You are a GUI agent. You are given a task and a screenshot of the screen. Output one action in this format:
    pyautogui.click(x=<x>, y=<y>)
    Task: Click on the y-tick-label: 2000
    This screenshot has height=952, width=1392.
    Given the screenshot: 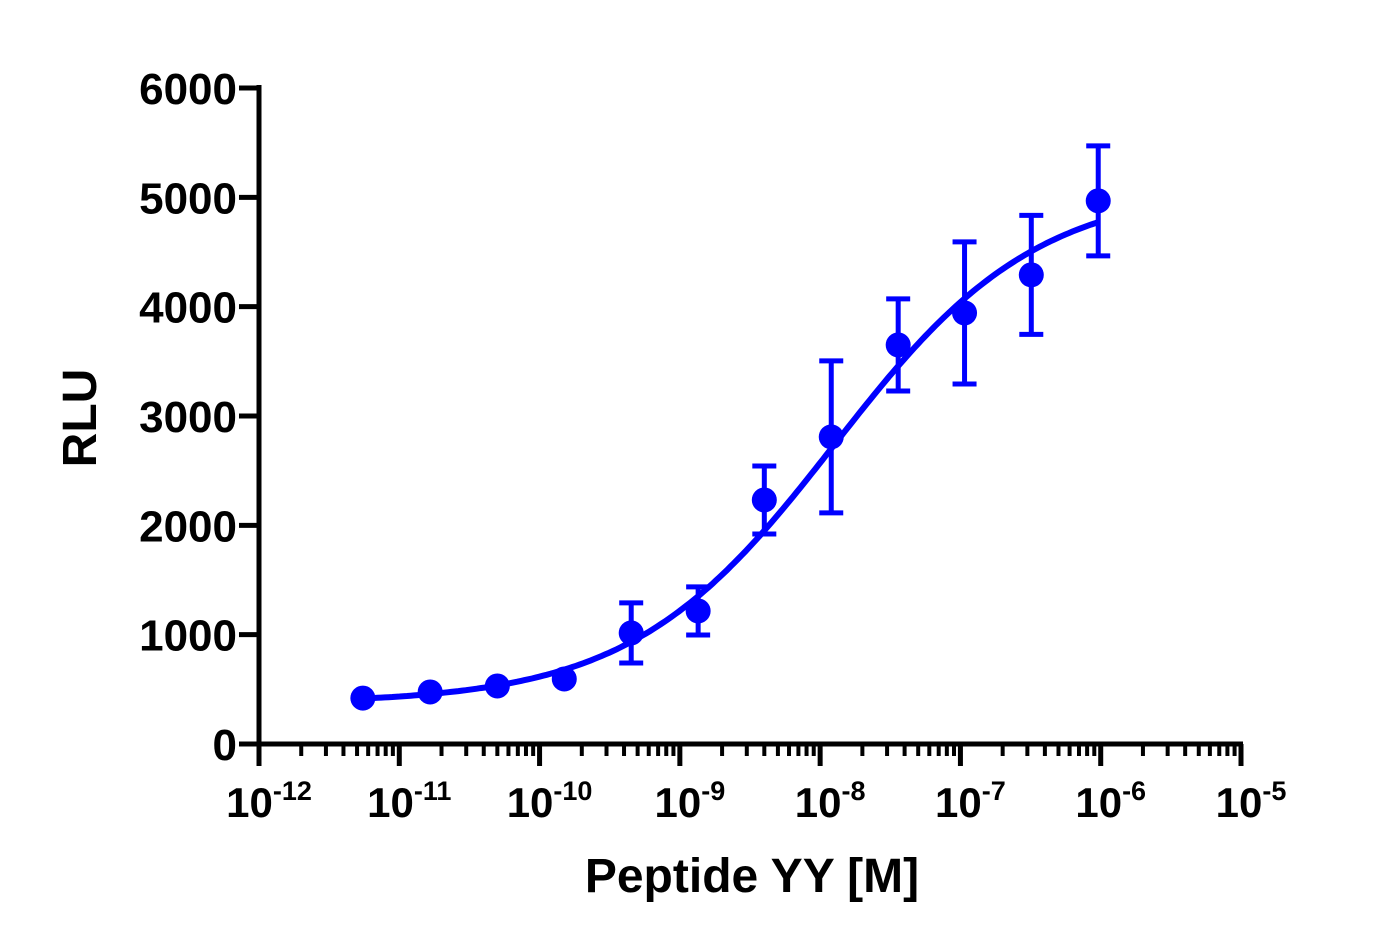 What is the action you would take?
    pyautogui.click(x=188, y=526)
    